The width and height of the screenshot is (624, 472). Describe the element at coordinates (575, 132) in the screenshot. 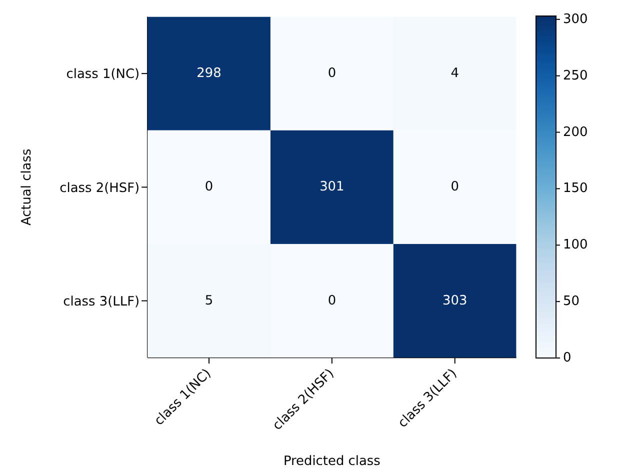

I see `color-bar-label: 200` at that location.